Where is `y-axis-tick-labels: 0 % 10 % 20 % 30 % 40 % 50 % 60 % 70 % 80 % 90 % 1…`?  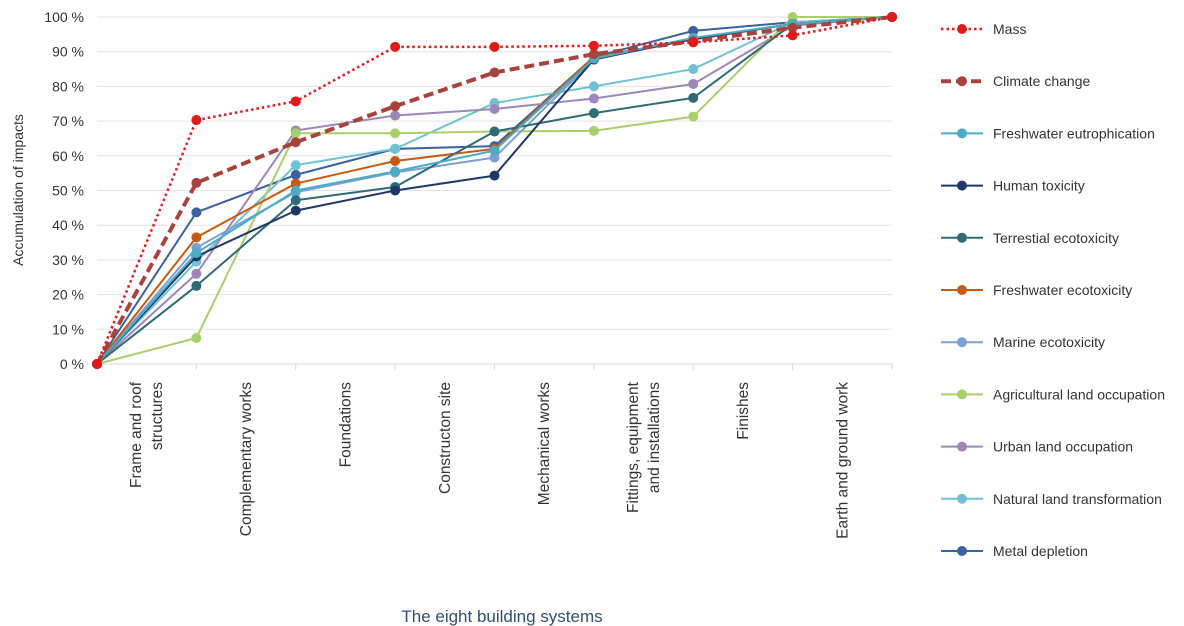 y-axis-tick-labels: 0 % 10 % 20 % 30 % 40 % 50 % 60 % 70 % 80 % 90 % 1… is located at coordinates (64, 190).